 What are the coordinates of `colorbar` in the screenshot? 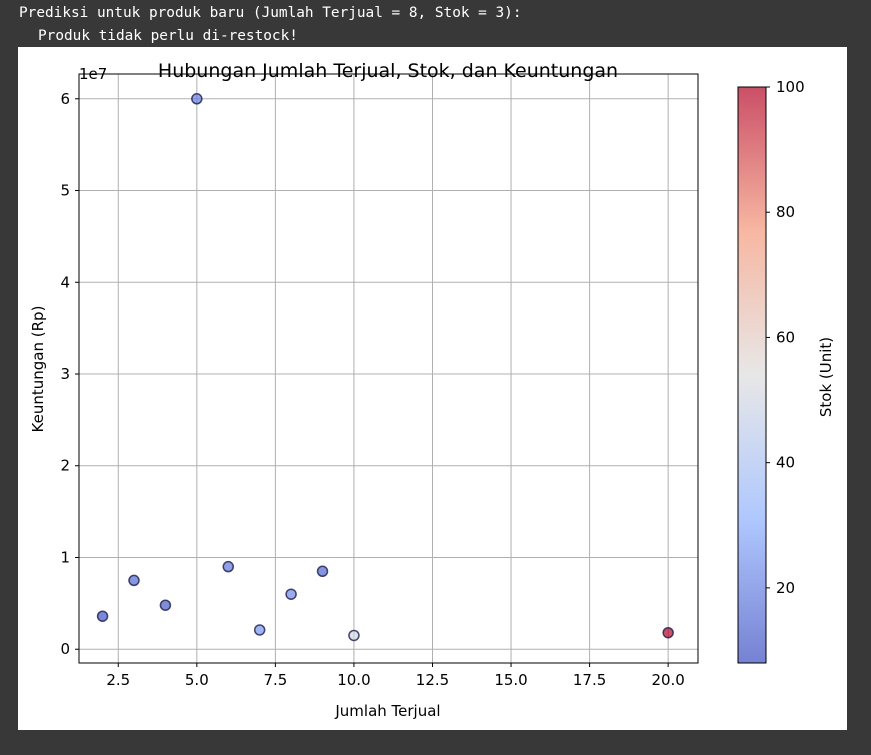 It's located at (752, 375).